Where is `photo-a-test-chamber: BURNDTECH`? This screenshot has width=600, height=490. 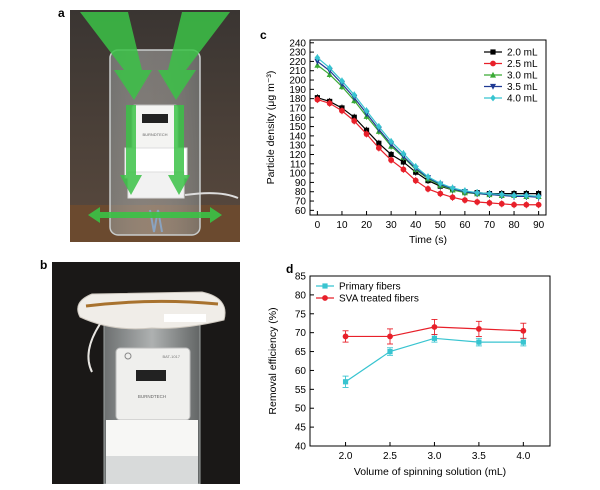 photo-a-test-chamber: BURNDTECH is located at coordinates (155, 126).